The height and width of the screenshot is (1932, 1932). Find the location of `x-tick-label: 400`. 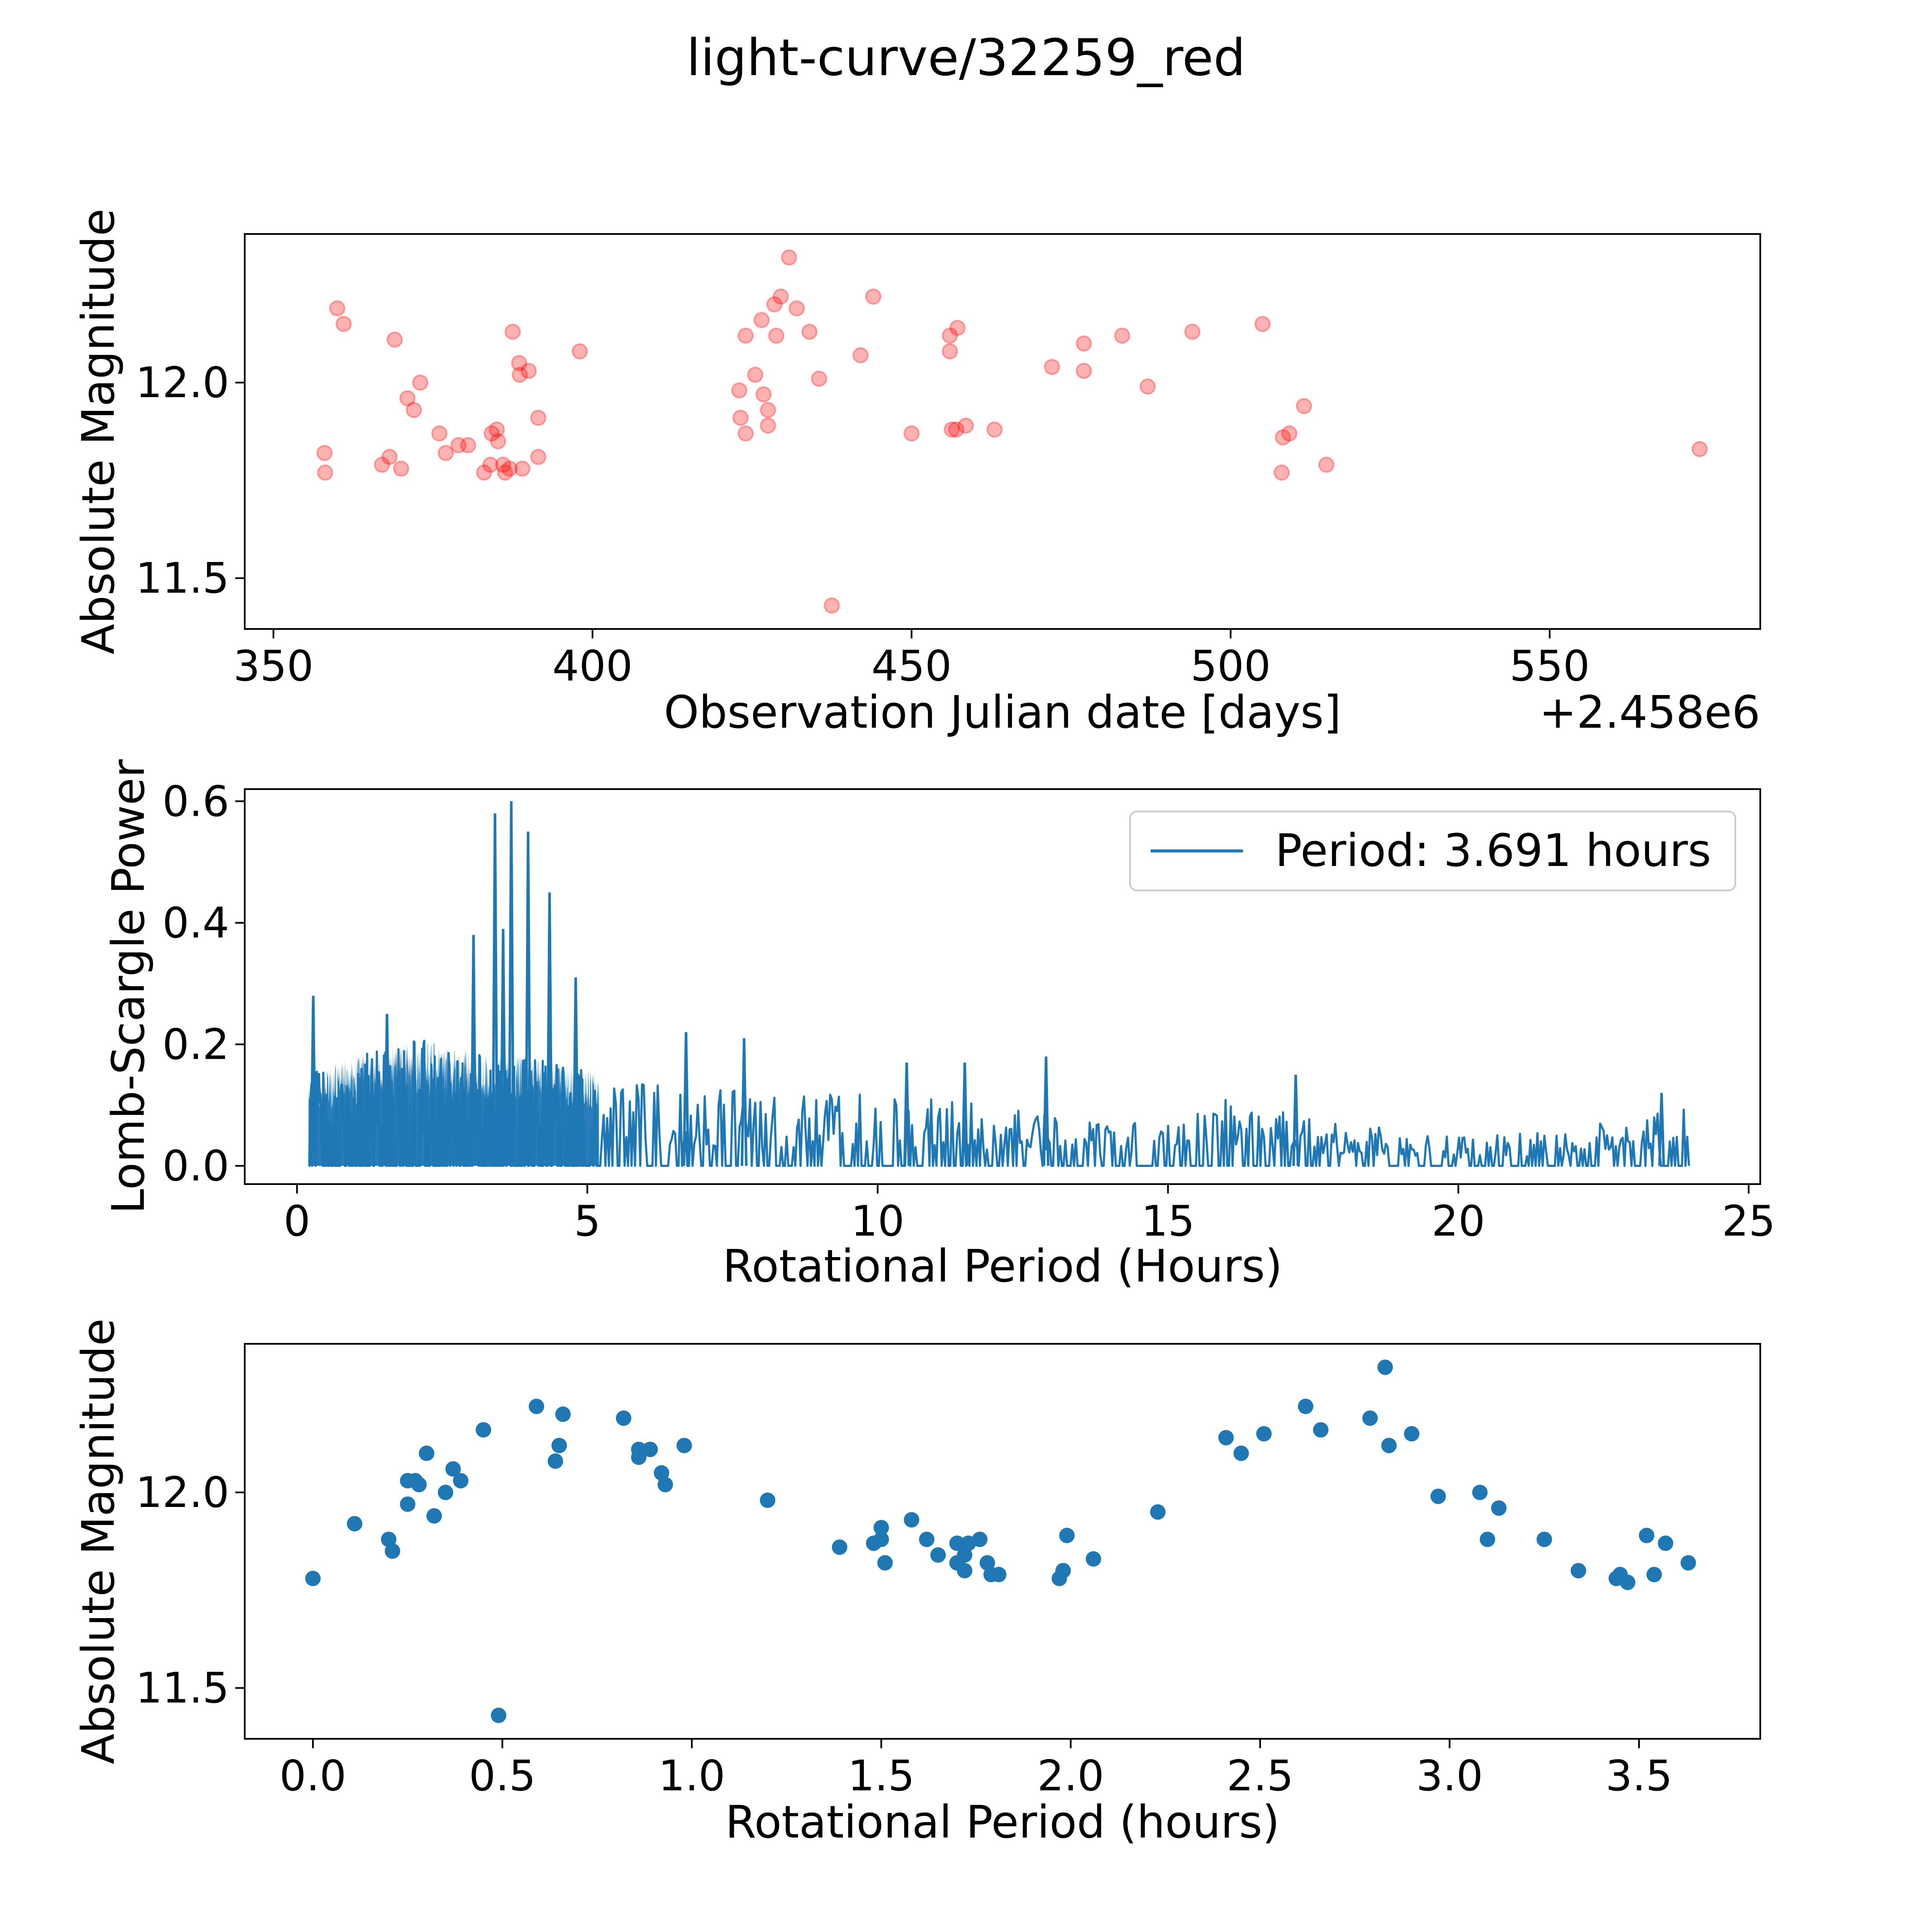

x-tick-label: 400 is located at coordinates (593, 666).